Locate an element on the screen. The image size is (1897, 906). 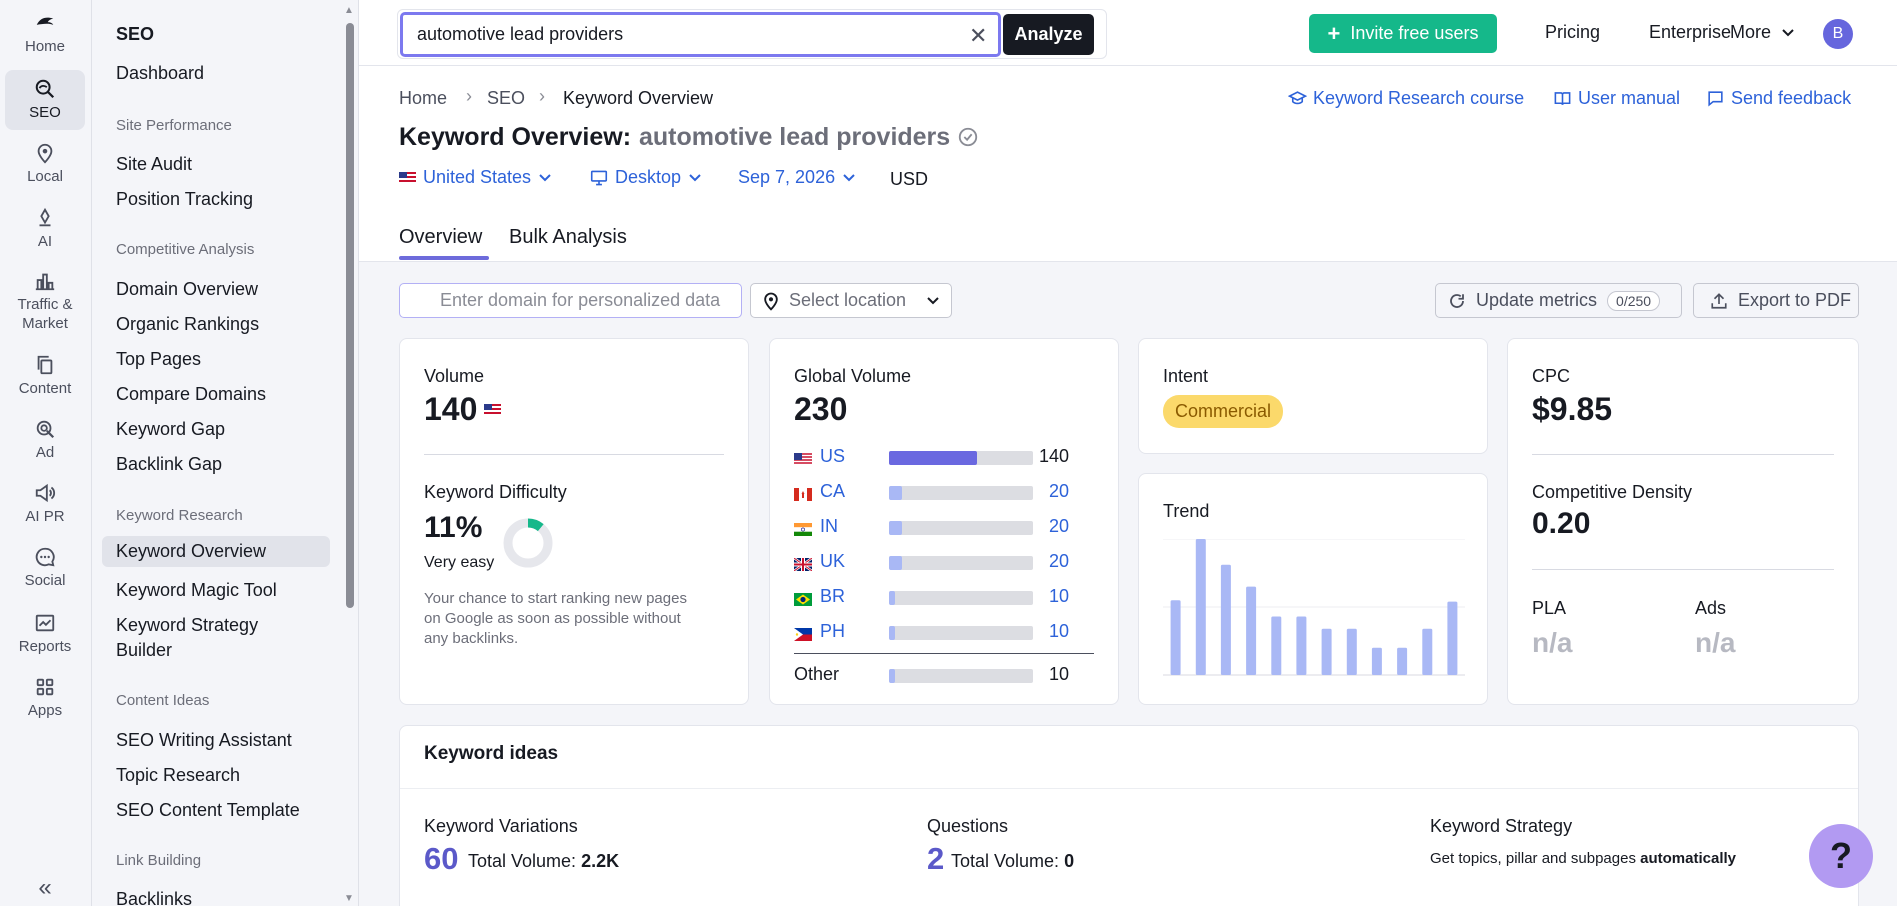
collapse-sidebar-icon: « is located at coordinates (45, 887).